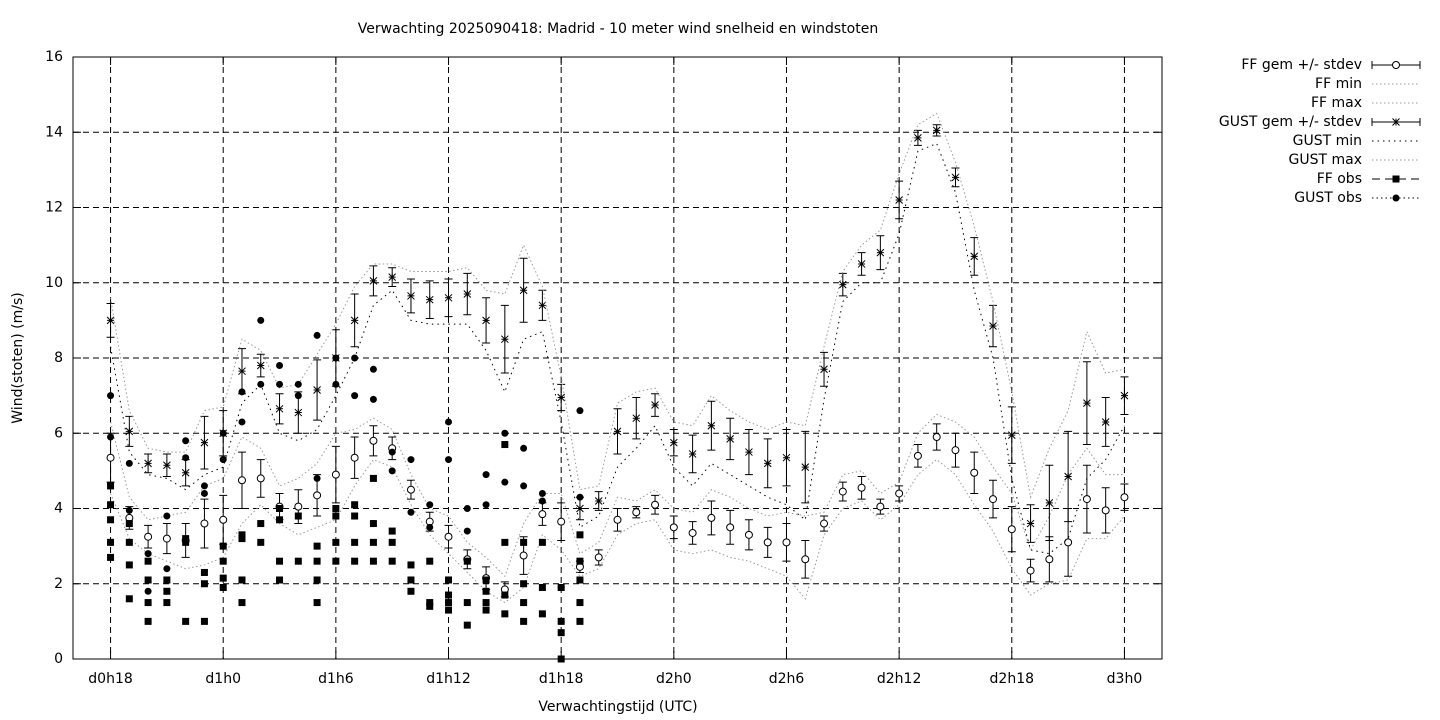 Image resolution: width=1440 pixels, height=720 pixels. I want to click on y-tick-label: 8, so click(58, 358).